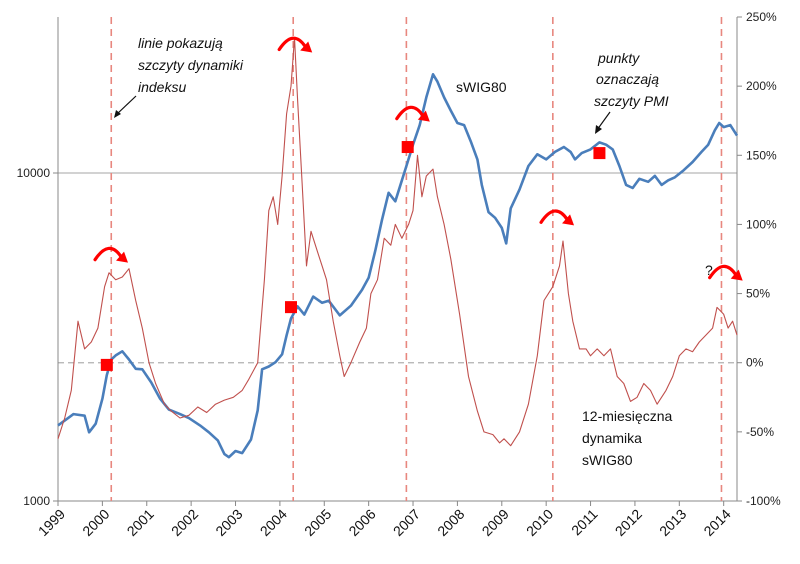 The width and height of the screenshot is (800, 564). What do you see at coordinates (117, 114) in the screenshot?
I see `peaks-note-arrowhead` at bounding box center [117, 114].